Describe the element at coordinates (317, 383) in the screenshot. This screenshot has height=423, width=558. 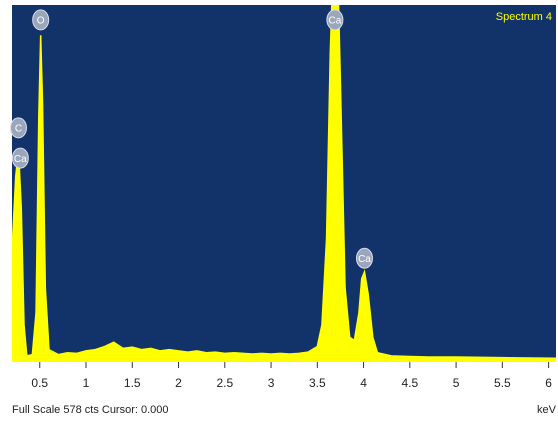
I see `x-tick-label: 3.5` at that location.